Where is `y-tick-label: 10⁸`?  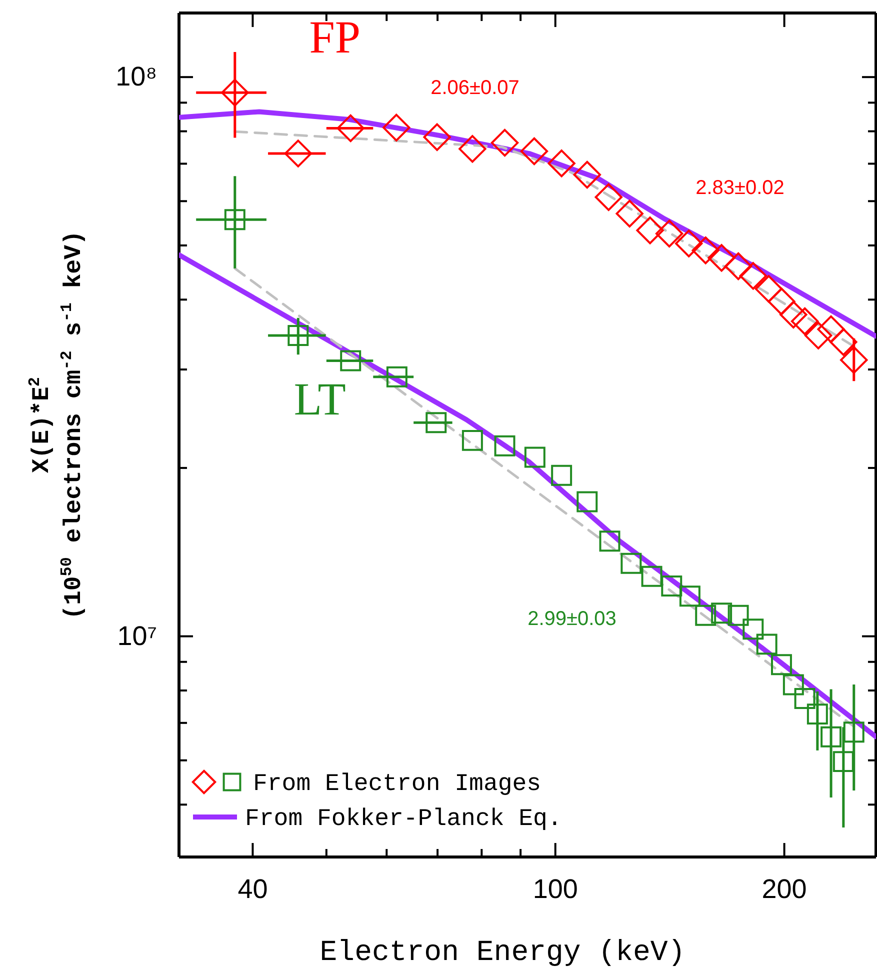
y-tick-label: 10⁸ is located at coordinates (136, 77).